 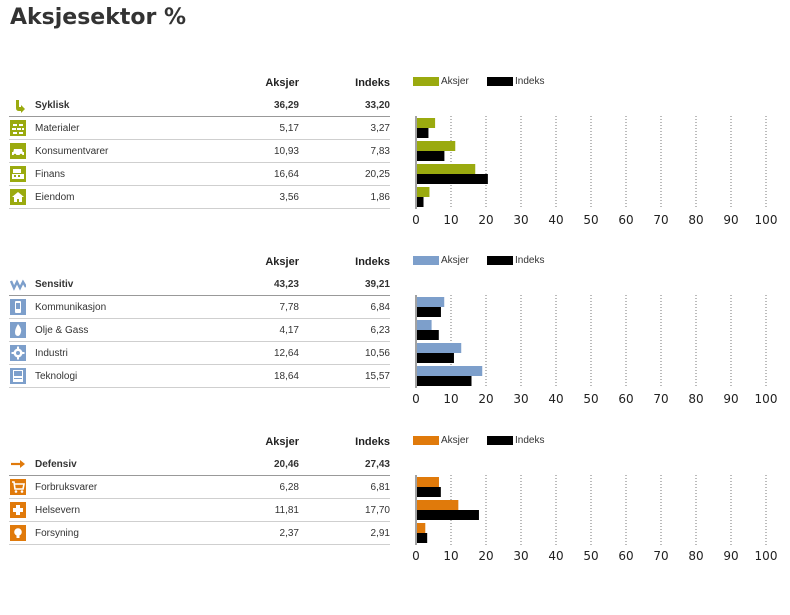 I want to click on aksjer-value: 7,78, so click(x=289, y=307).